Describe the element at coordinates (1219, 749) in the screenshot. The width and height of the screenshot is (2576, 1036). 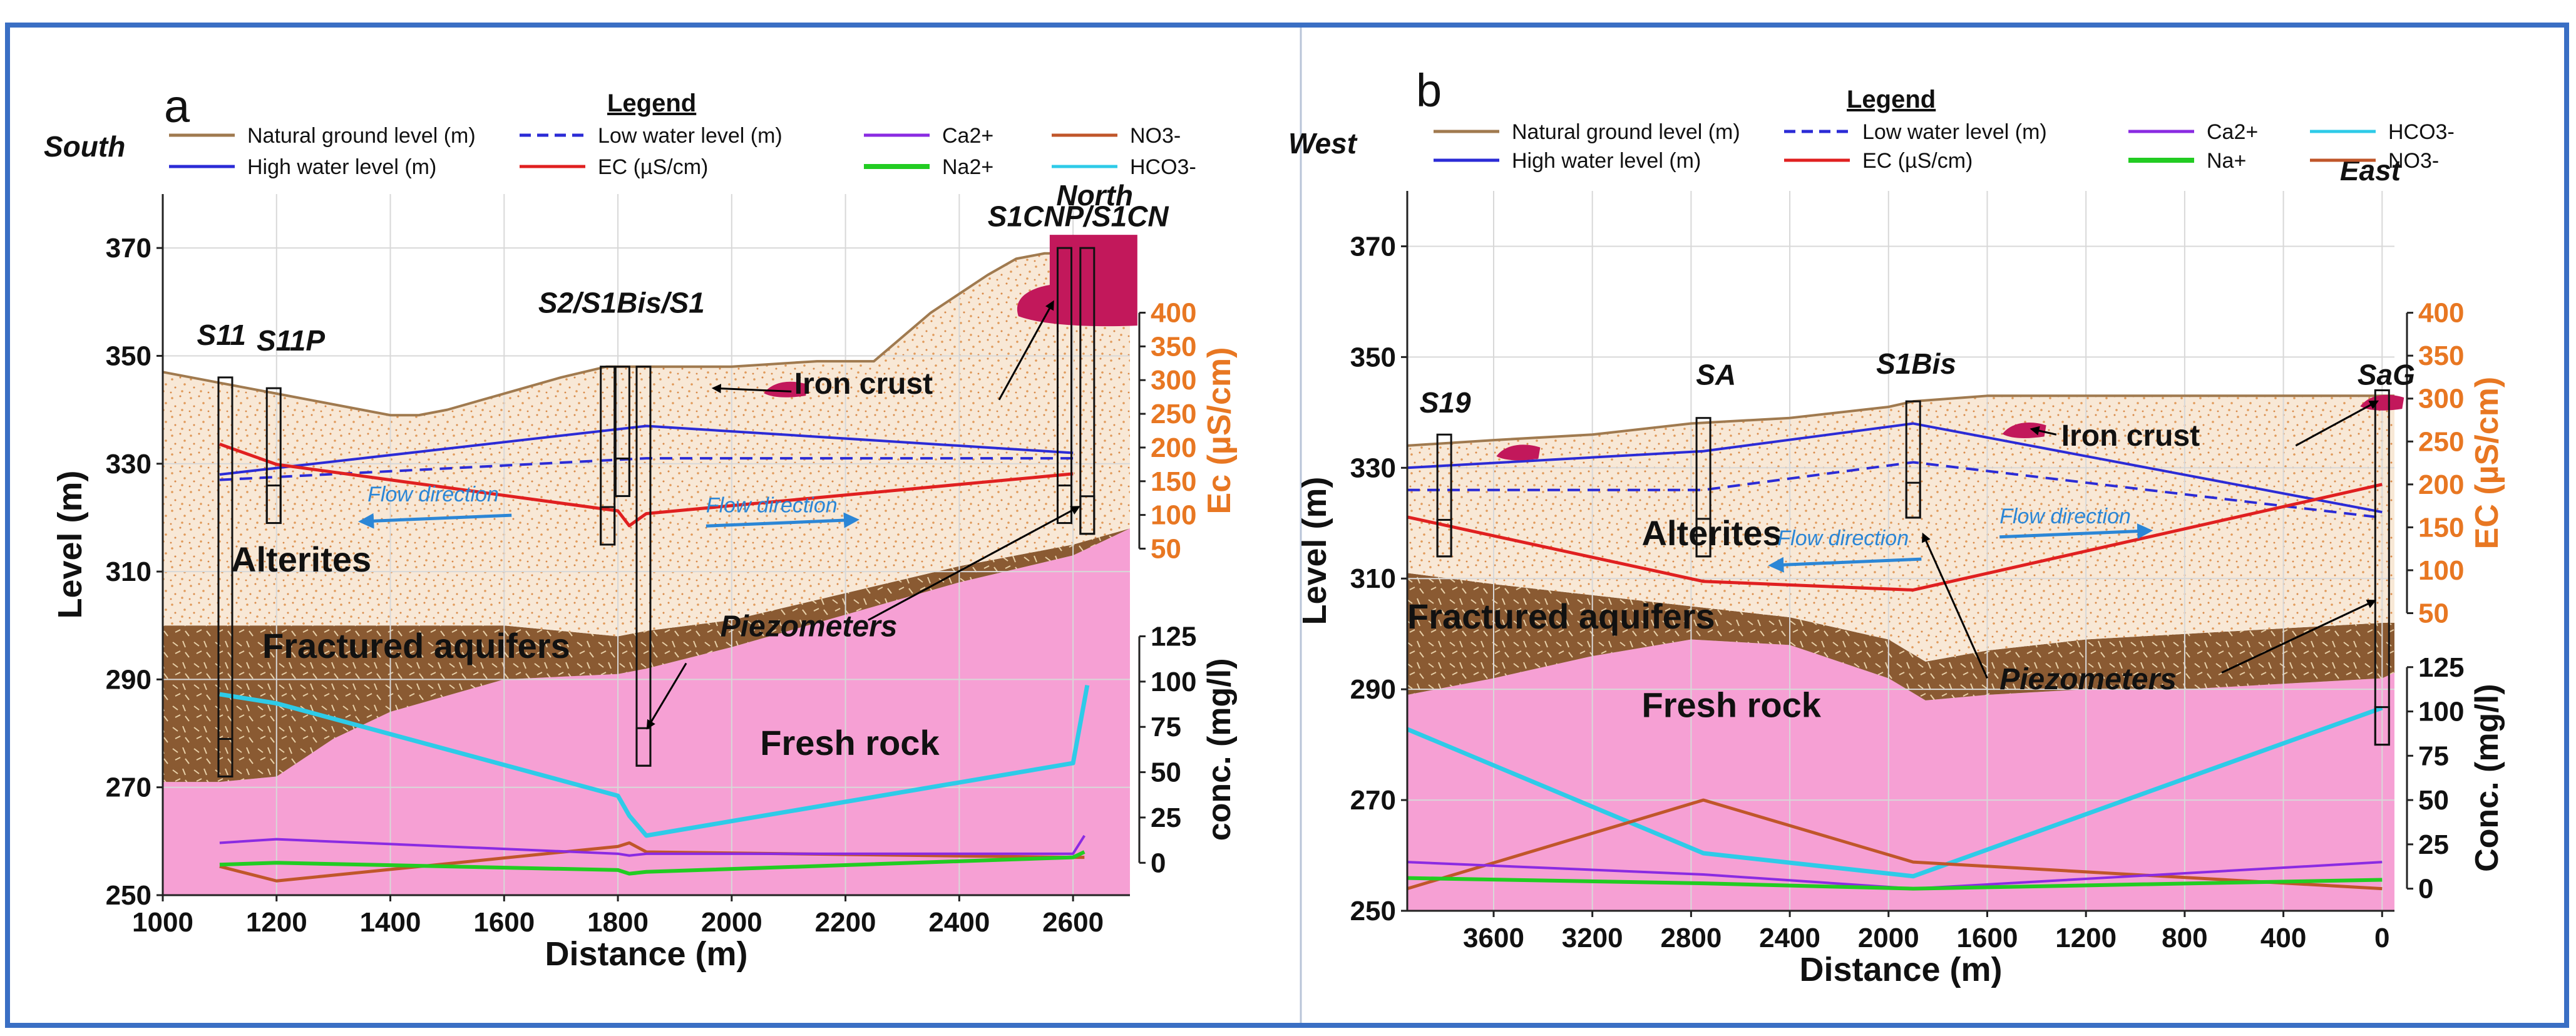
I see `conc-axis-title: conc. (mg/l)` at that location.